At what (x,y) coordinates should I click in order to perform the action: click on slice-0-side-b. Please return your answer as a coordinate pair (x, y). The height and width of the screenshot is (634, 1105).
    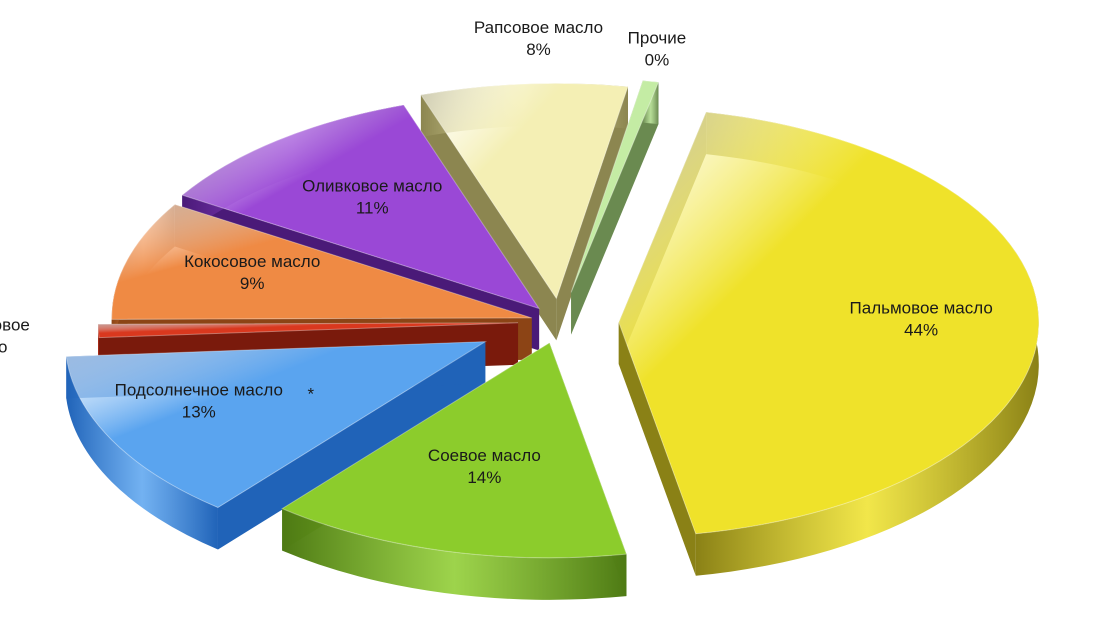
    Looking at the image, I should click on (657, 449).